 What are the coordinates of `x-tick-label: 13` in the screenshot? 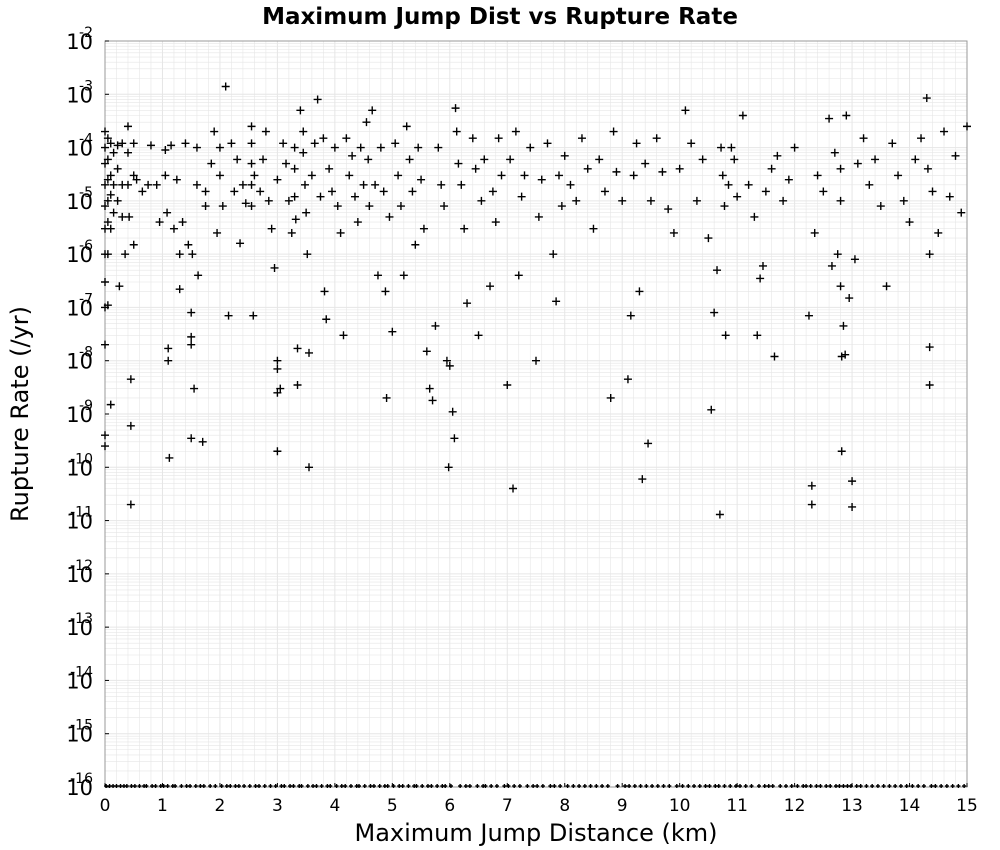 It's located at (852, 806).